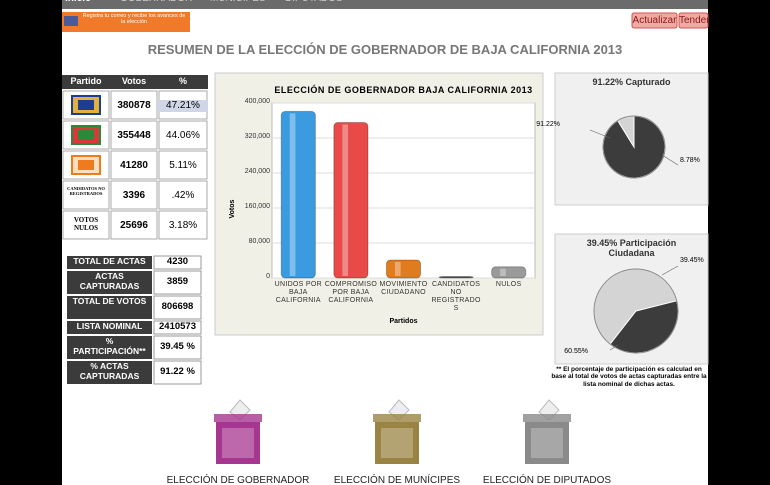 This screenshot has width=770, height=485. What do you see at coordinates (257, 171) in the screenshot?
I see `y-tick-label: 240,000` at bounding box center [257, 171].